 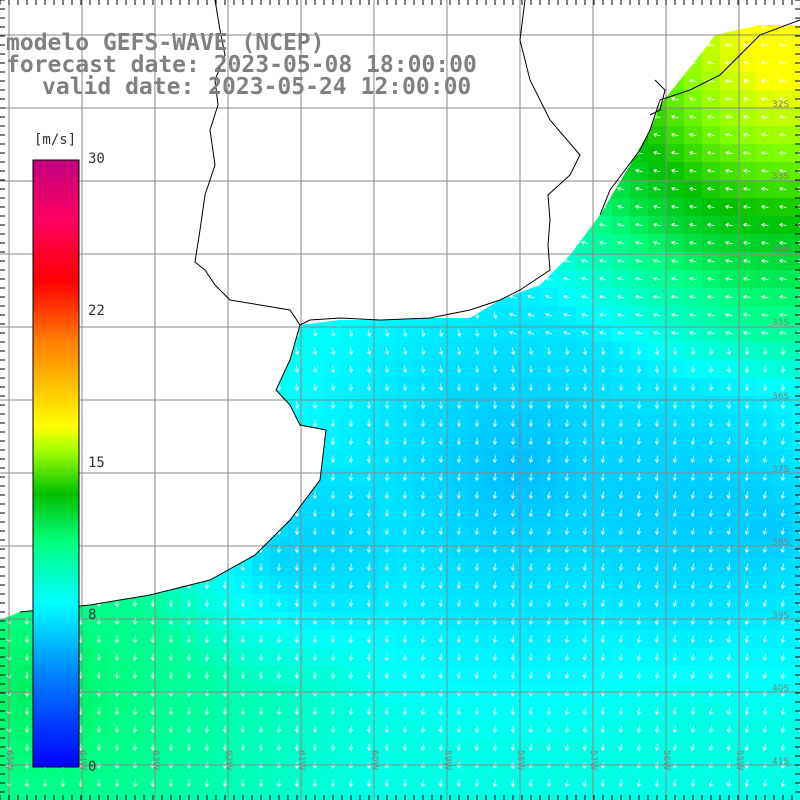 I want to click on latitude-label: 35S, so click(x=781, y=323).